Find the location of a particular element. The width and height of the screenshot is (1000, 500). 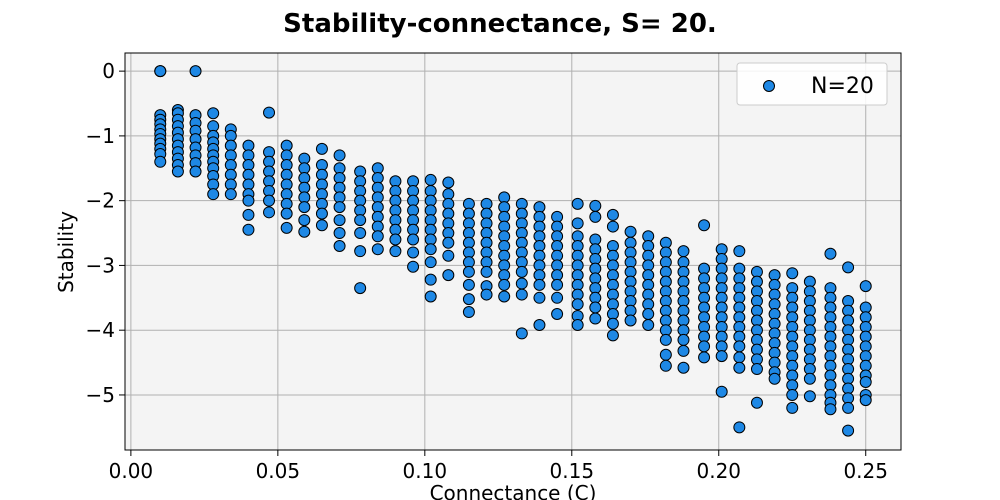

y-tick-label: −3 is located at coordinates (100, 265).